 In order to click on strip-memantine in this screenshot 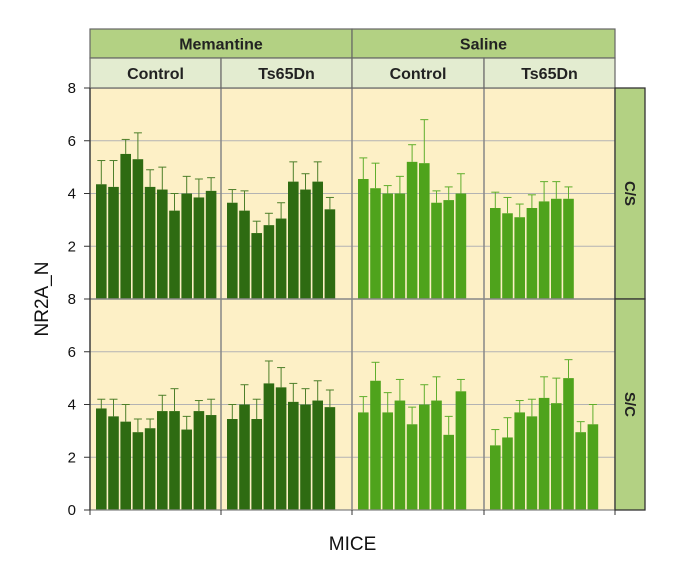, I will do `click(221, 43)`.